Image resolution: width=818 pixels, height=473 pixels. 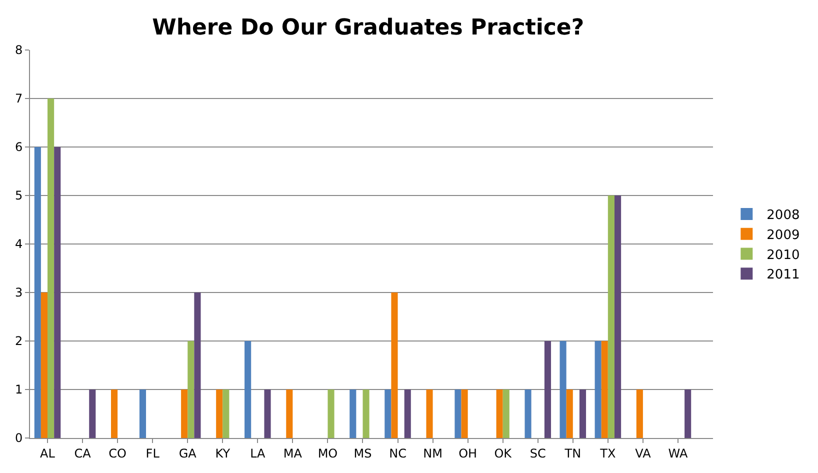 What do you see at coordinates (538, 453) in the screenshot?
I see `x-tick-label: SC` at bounding box center [538, 453].